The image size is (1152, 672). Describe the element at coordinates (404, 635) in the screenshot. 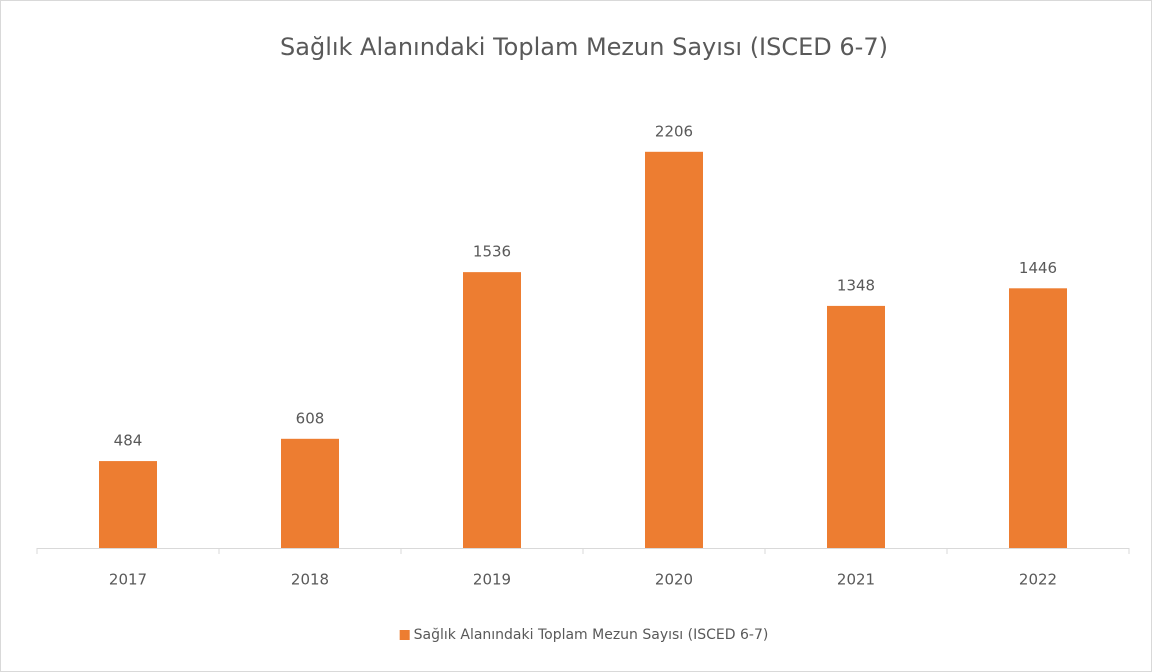

I see `legend-swatch` at that location.